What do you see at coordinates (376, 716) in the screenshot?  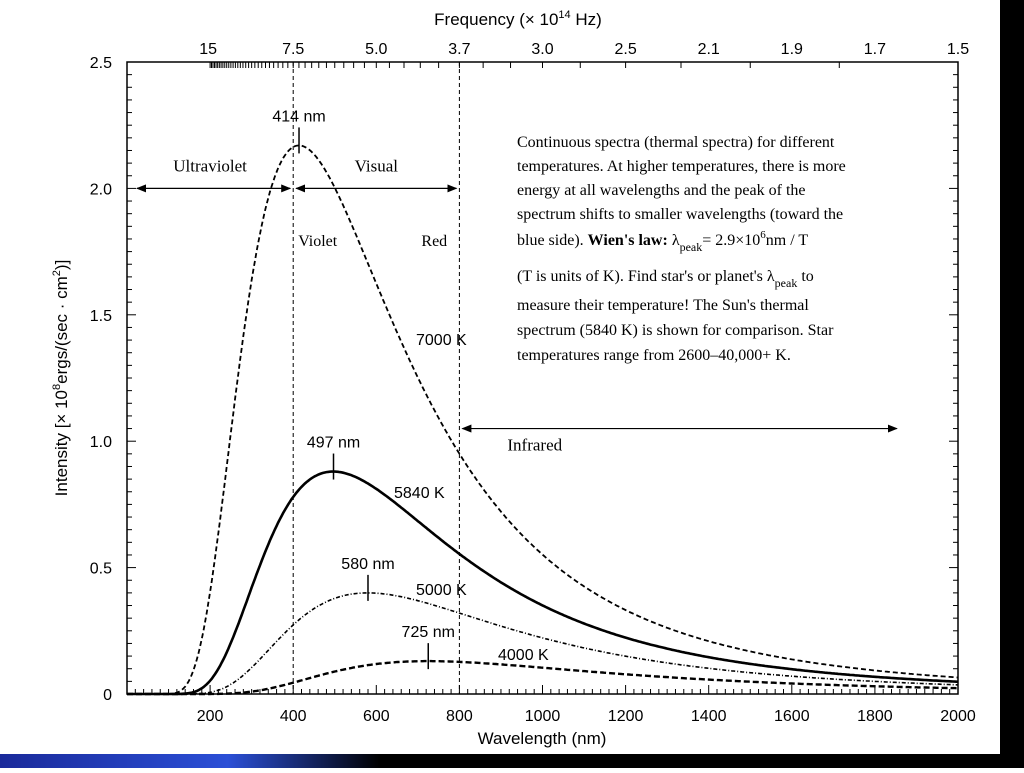 I see `x-tick-label: 600` at bounding box center [376, 716].